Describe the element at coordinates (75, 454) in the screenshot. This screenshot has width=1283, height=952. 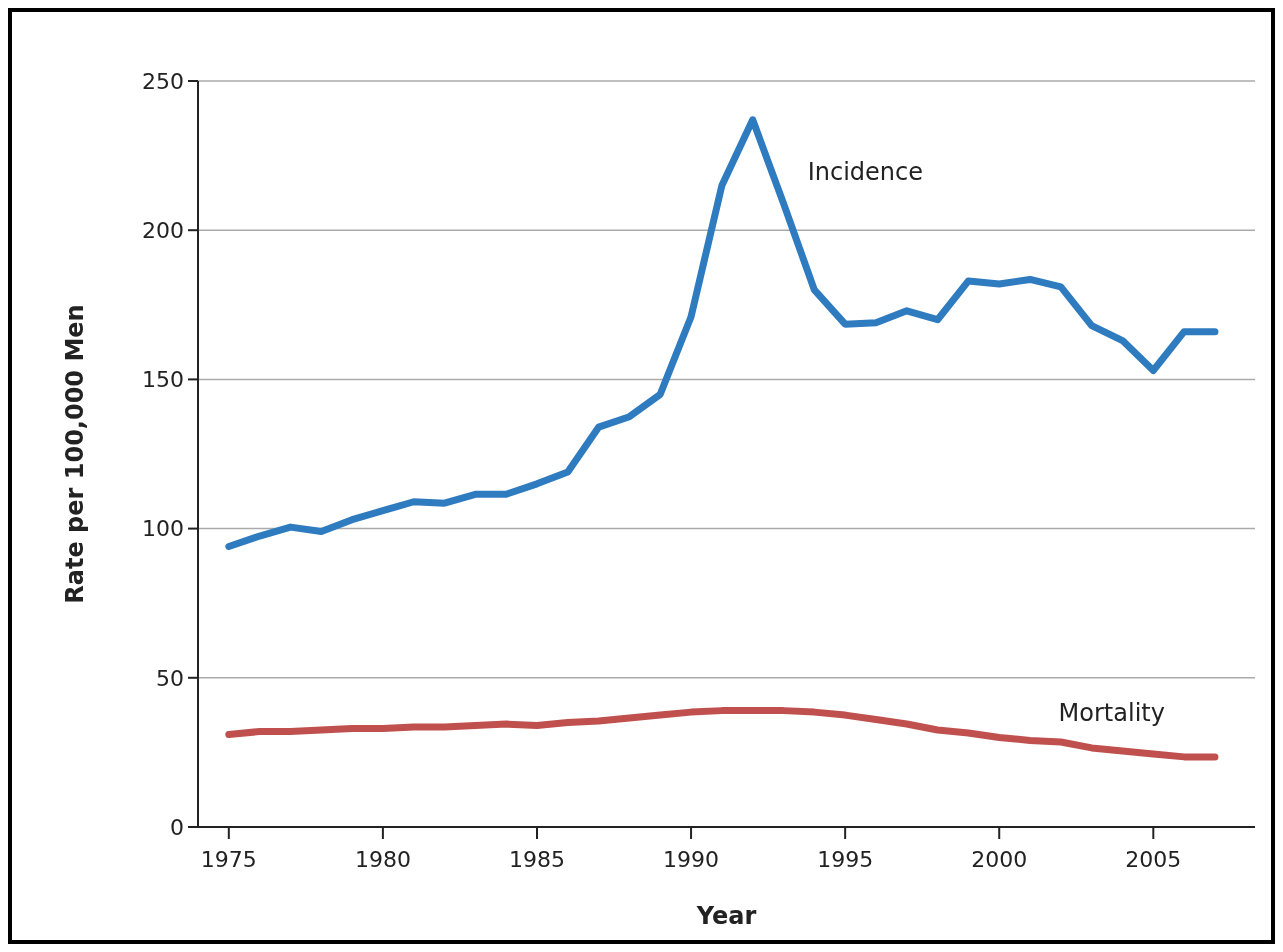
I see `y-axis-title: Rate per 100,000 Men` at that location.